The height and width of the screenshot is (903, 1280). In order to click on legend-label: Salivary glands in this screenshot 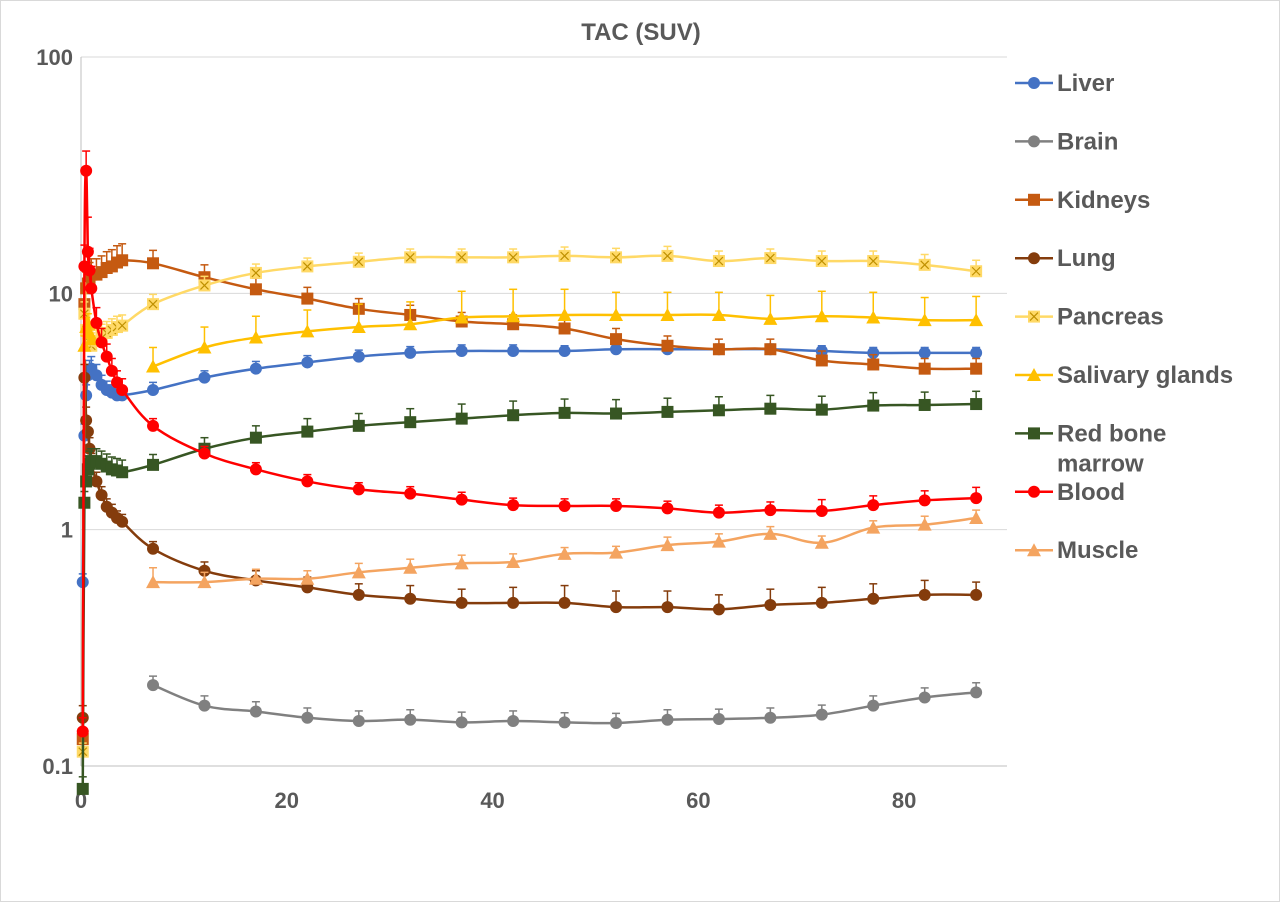, I will do `click(1145, 375)`.